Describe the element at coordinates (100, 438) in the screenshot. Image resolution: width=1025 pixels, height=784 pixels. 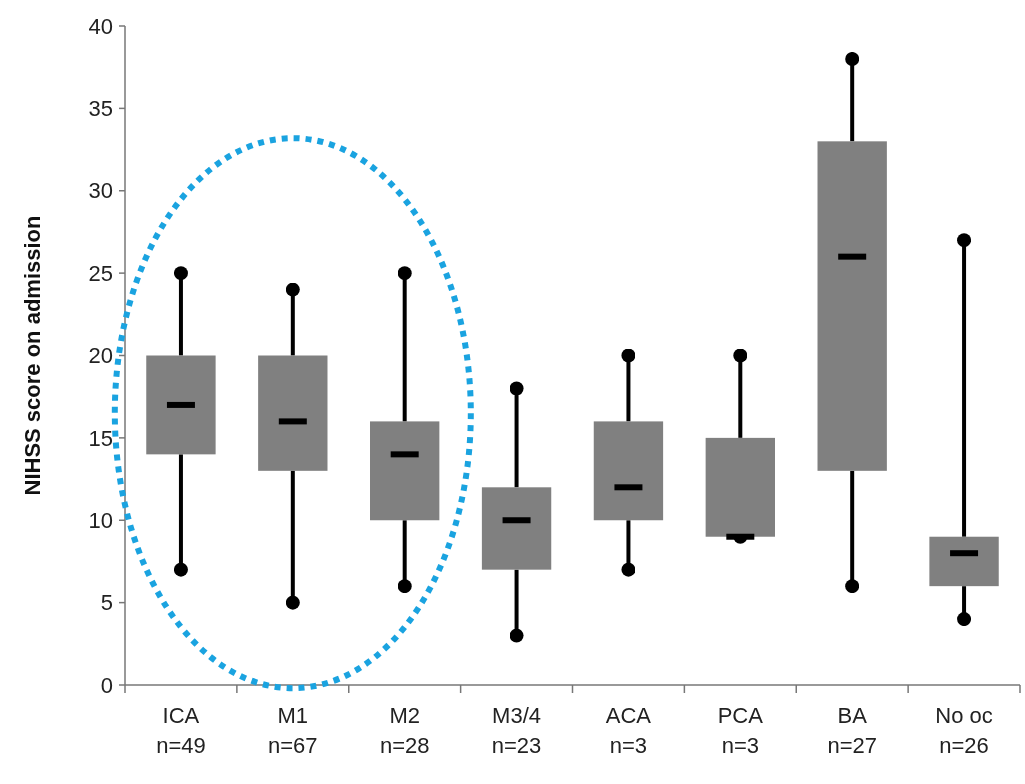
I see `y-tick-label: 15` at that location.